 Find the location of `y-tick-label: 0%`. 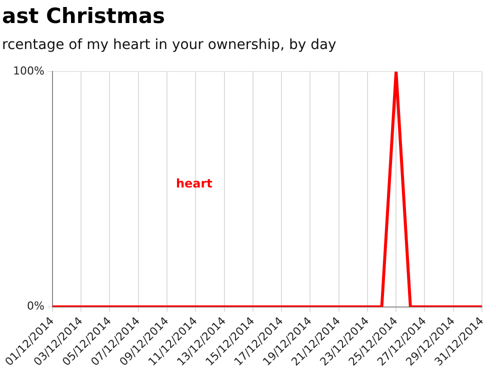

y-tick-label: 0% is located at coordinates (35, 306).